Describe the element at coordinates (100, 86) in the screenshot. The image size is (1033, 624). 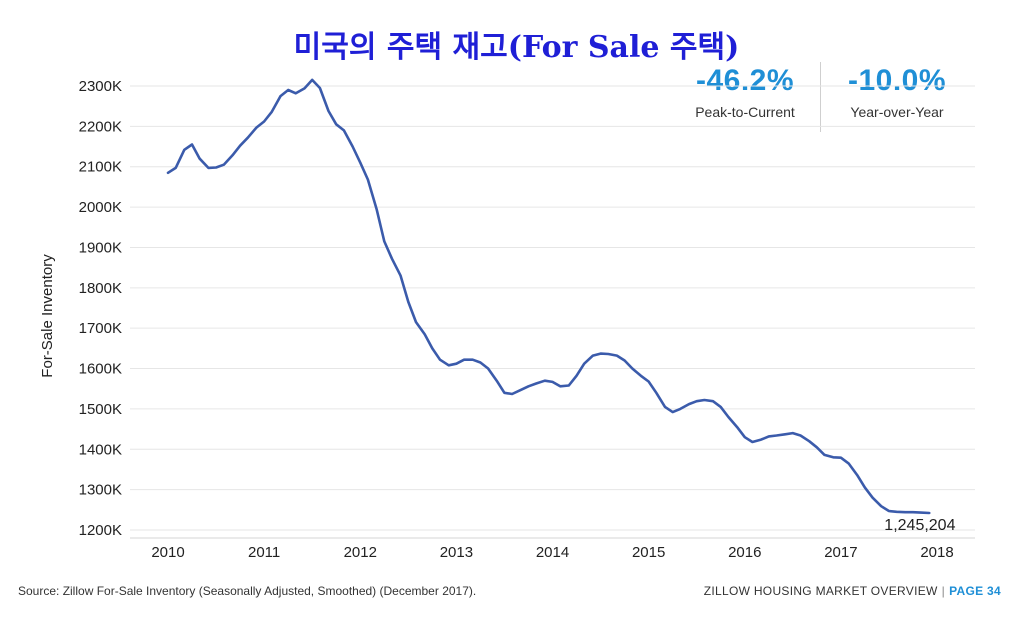
I see `y-tick-label: 2300K` at that location.